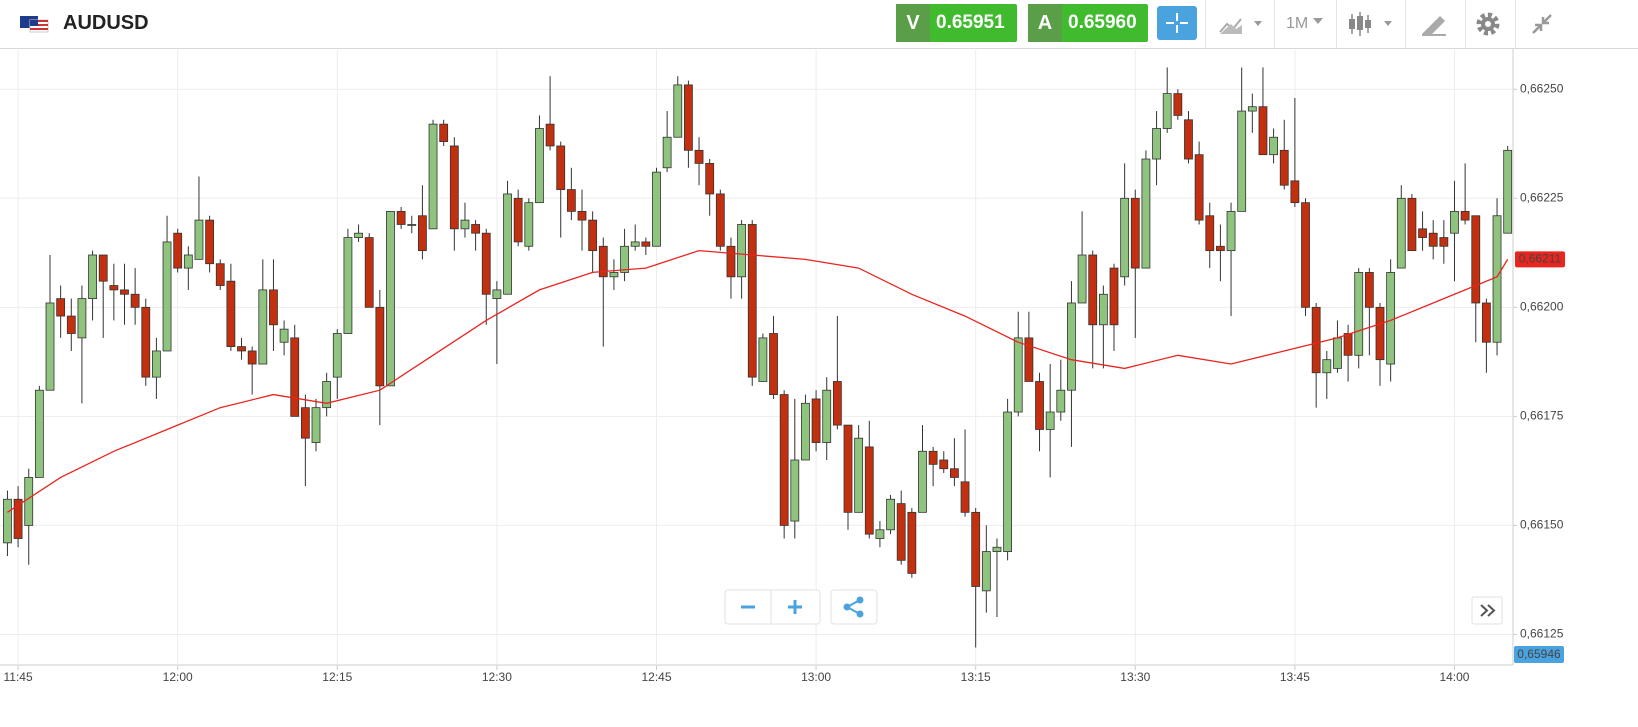  I want to click on scroll-end-button, so click(1488, 610).